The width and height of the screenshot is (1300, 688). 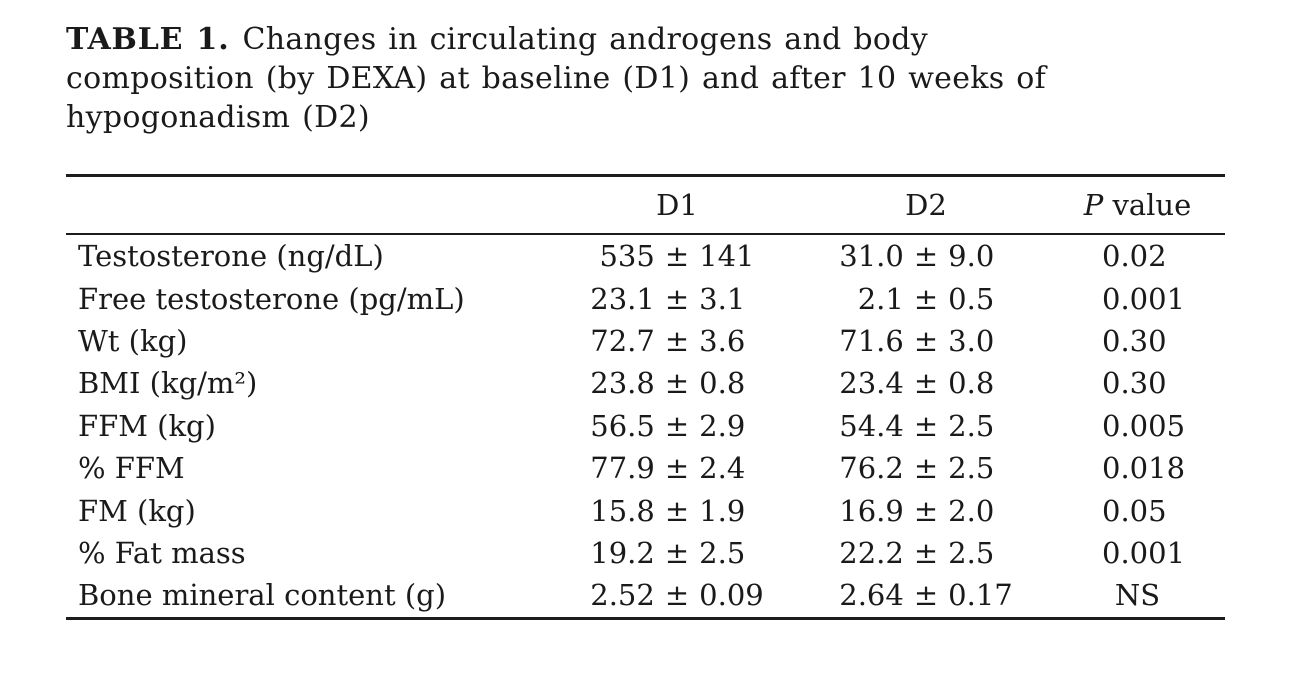 What do you see at coordinates (622, 510) in the screenshot?
I see `d1-mean: 15.8` at bounding box center [622, 510].